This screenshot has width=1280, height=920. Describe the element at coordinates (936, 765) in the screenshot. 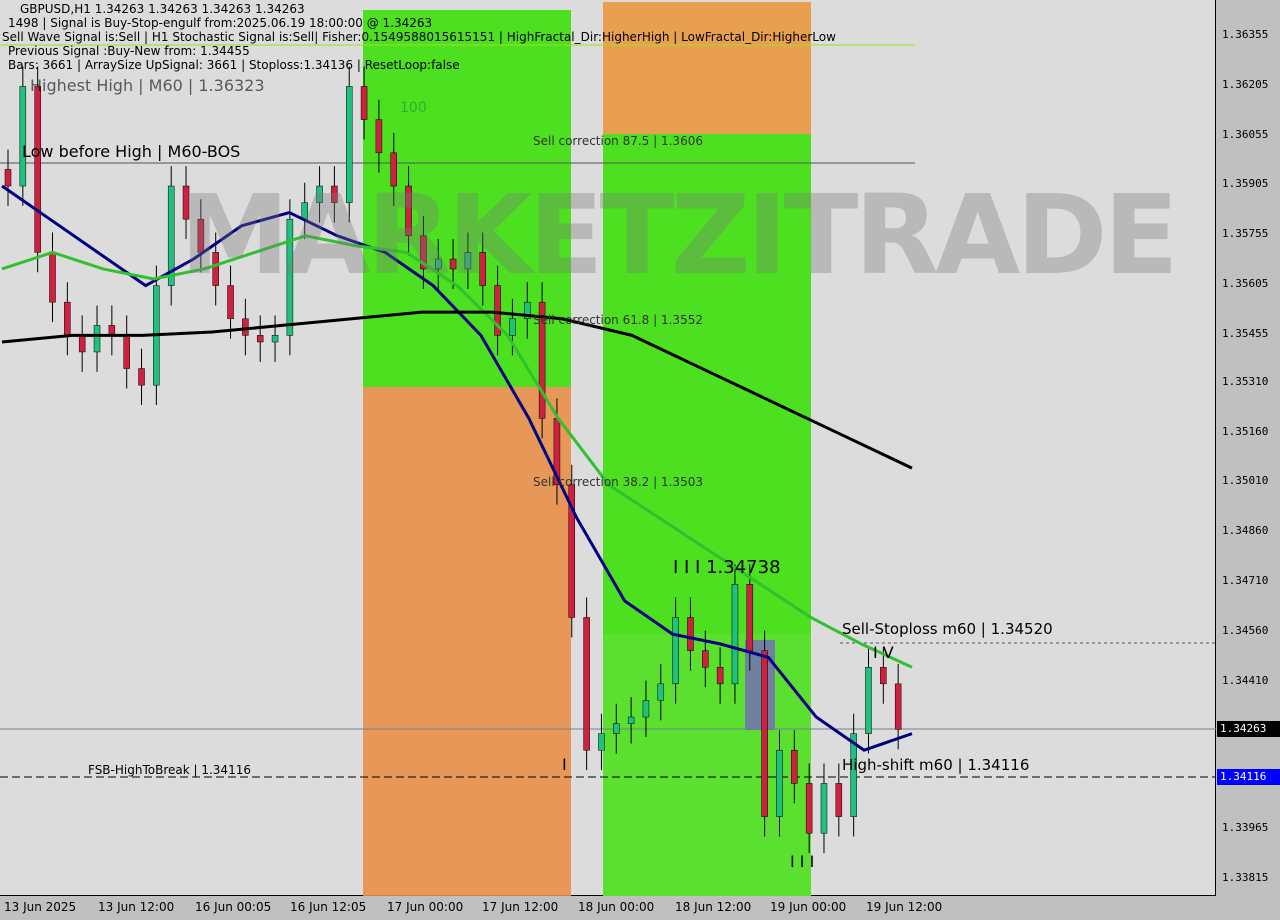

I see `high-shift-label: High-shift m60 | 1.34116` at that location.